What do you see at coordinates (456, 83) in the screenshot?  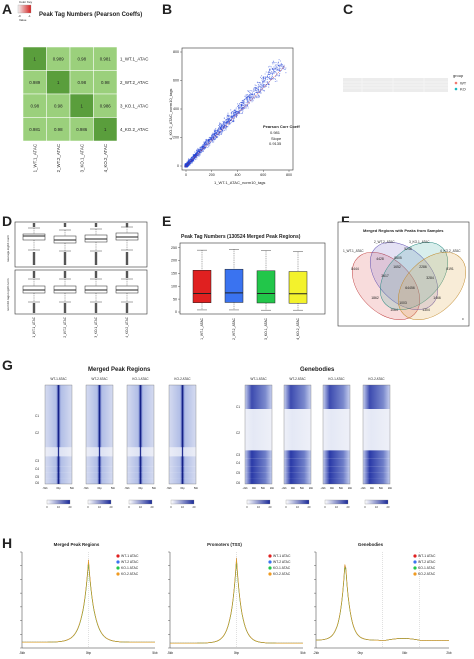 I see `legend-dot-wt` at bounding box center [456, 83].